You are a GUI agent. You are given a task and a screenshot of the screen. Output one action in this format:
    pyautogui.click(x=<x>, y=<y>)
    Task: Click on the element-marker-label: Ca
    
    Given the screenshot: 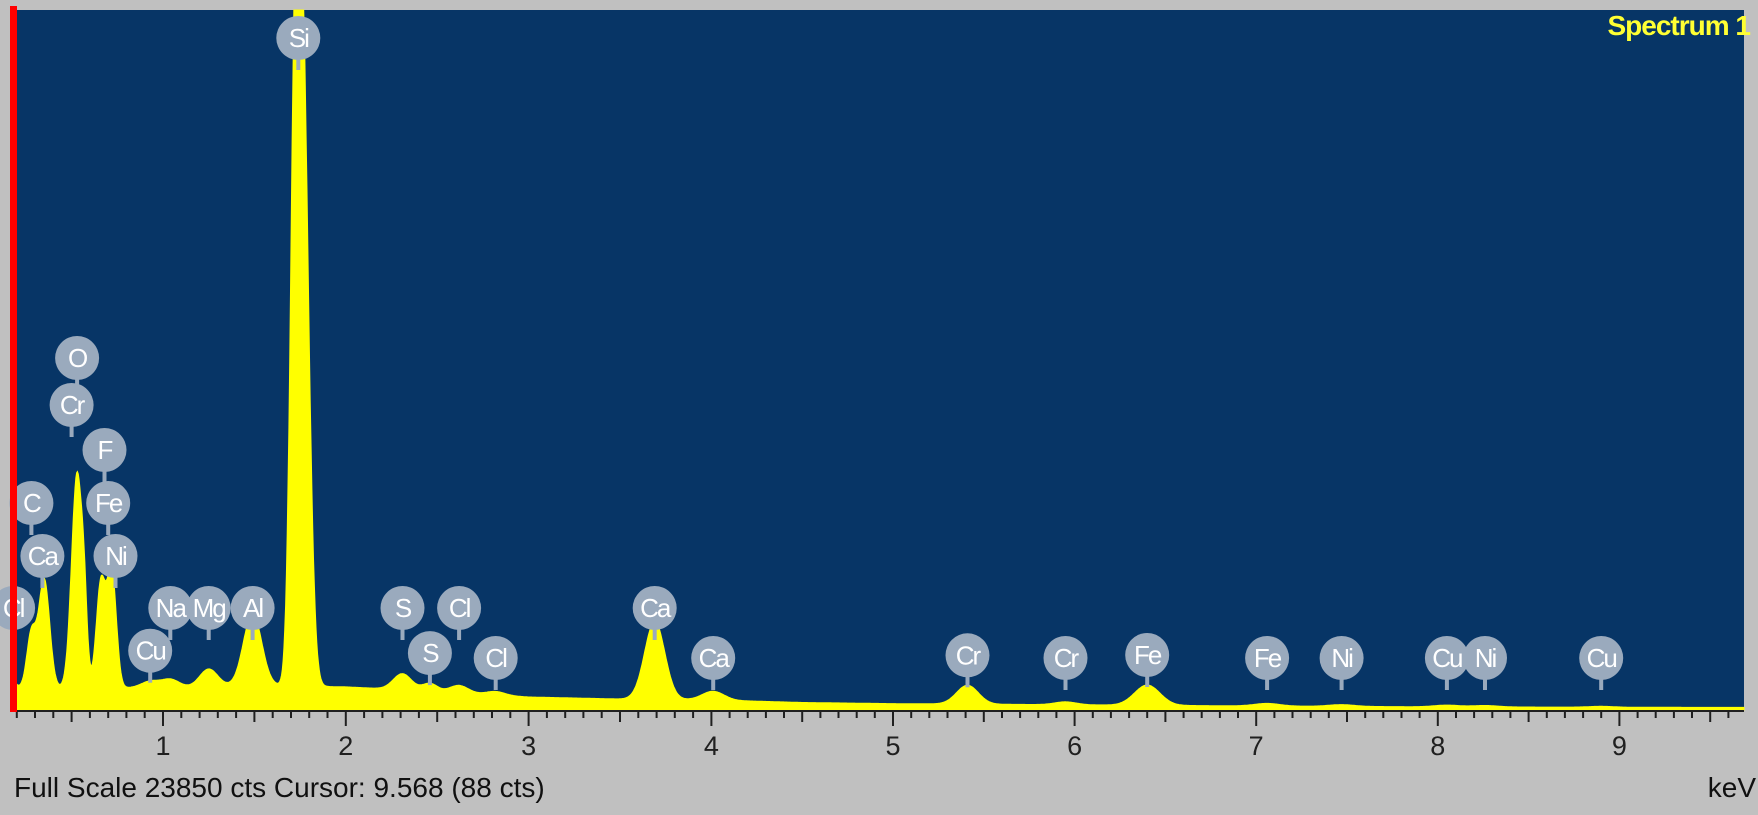 What is the action you would take?
    pyautogui.click(x=715, y=658)
    